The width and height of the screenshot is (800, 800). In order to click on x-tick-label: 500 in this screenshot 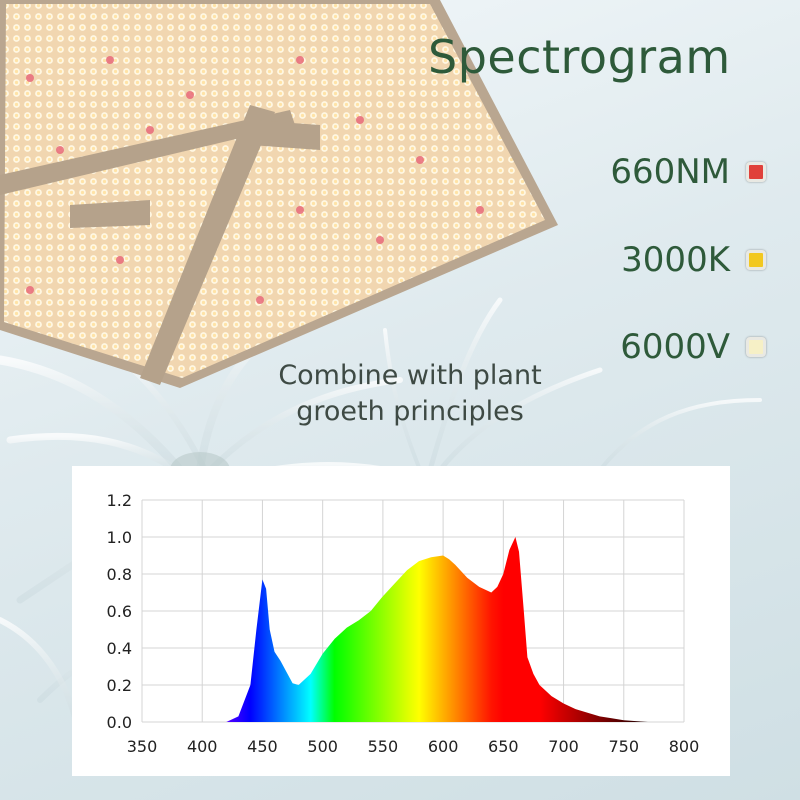, I will do `click(322, 746)`.